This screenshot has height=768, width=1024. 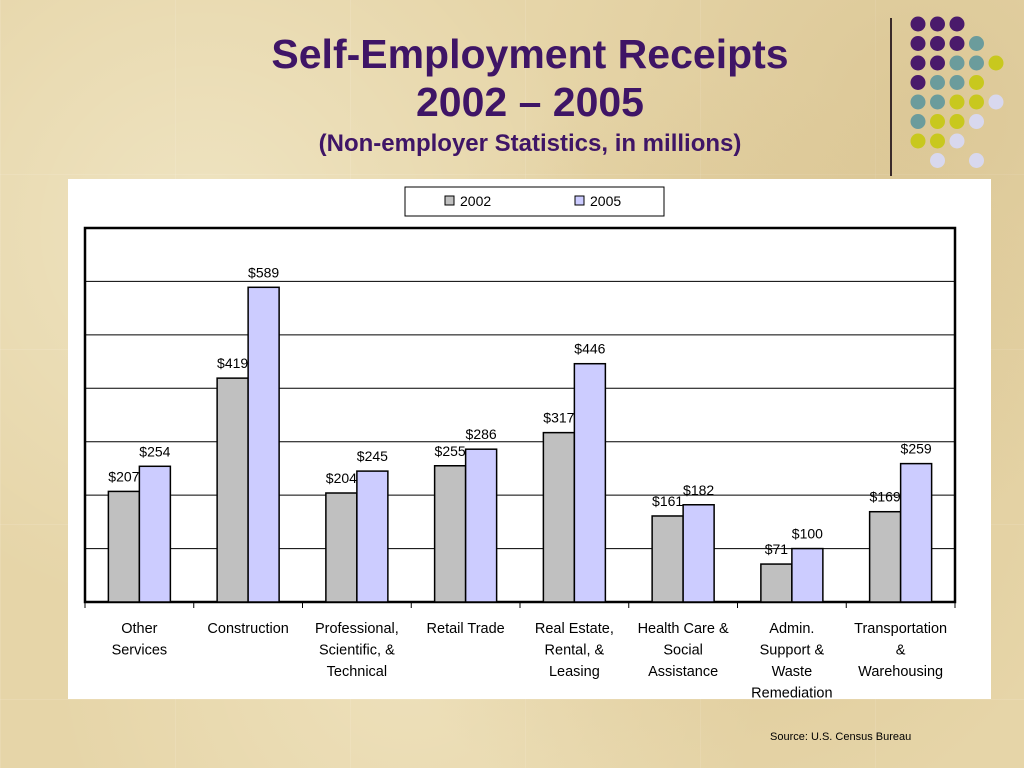 I want to click on x-tick-label-line: Rental, &, so click(x=575, y=651).